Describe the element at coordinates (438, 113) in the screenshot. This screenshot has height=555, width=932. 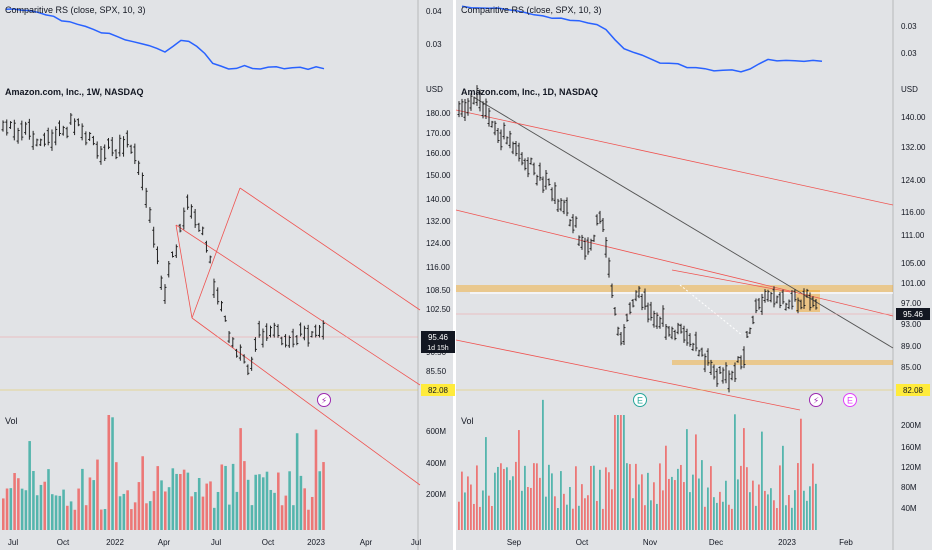
I see `price-tick-label: 180.00` at that location.